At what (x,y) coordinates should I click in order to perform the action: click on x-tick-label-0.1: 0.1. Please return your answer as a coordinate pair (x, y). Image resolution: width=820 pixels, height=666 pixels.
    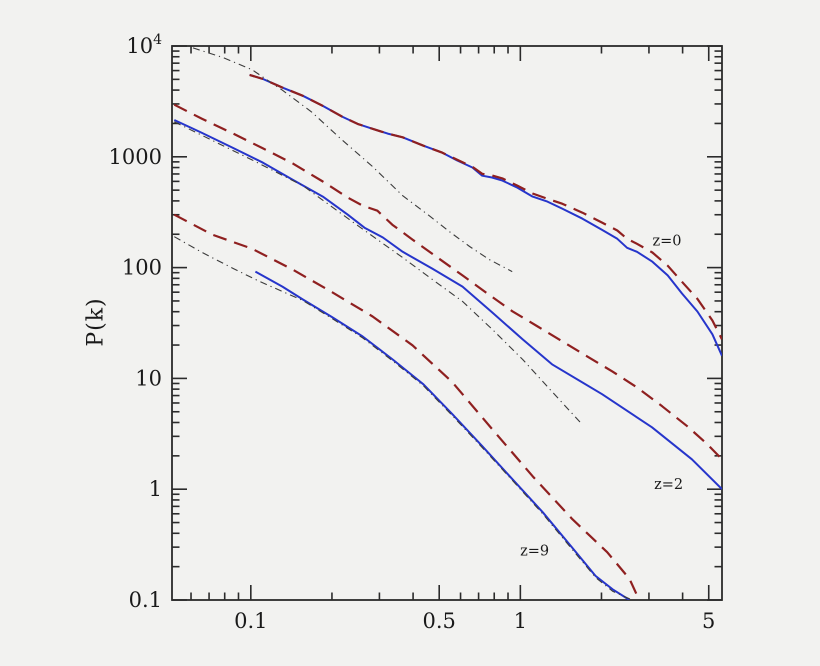
    Looking at the image, I should click on (250, 621).